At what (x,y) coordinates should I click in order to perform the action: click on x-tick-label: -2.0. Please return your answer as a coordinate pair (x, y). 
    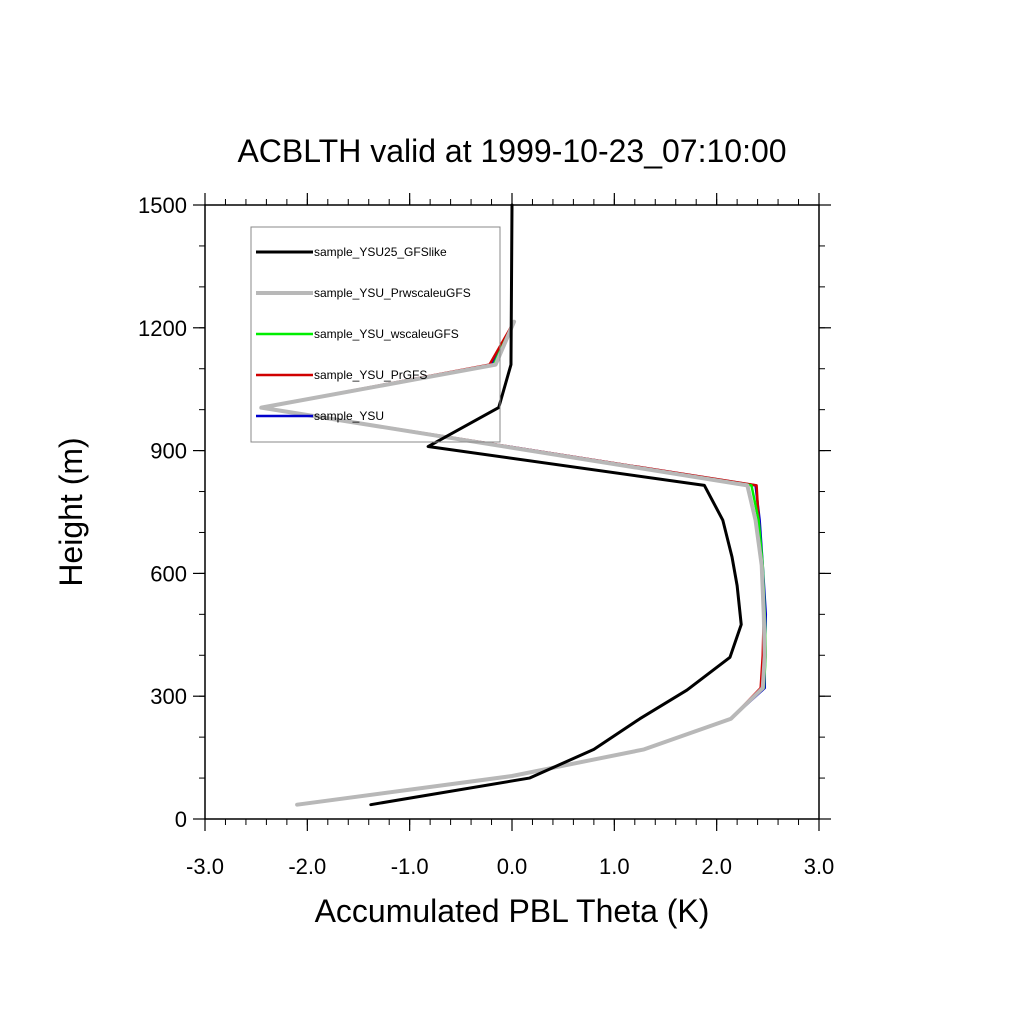
    Looking at the image, I should click on (307, 866).